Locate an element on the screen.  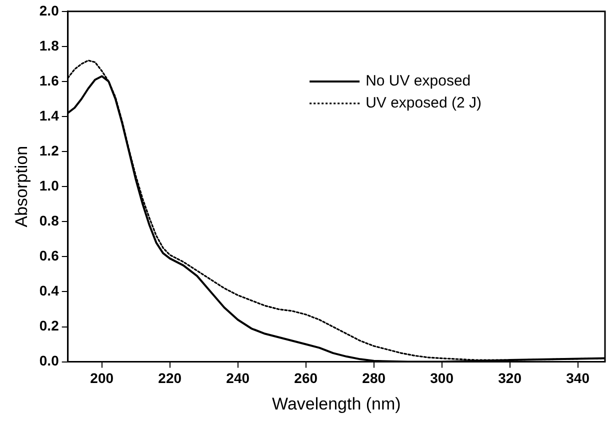
x-tick-label: 320 is located at coordinates (510, 378).